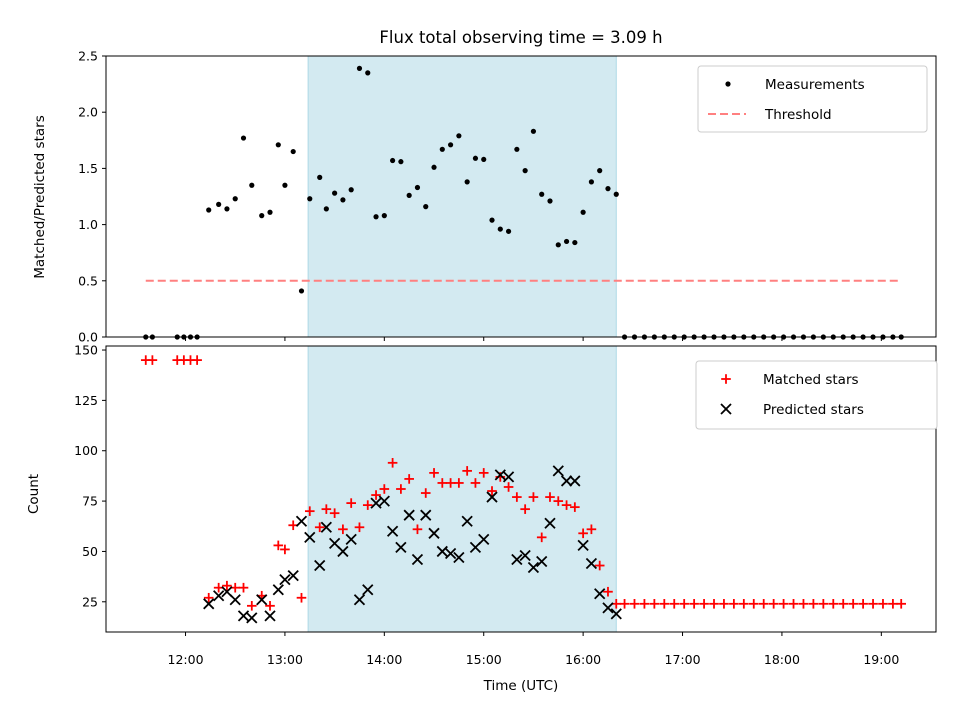 This screenshot has width=960, height=720. Describe the element at coordinates (86, 450) in the screenshot. I see `y-tick-label: 100` at that location.